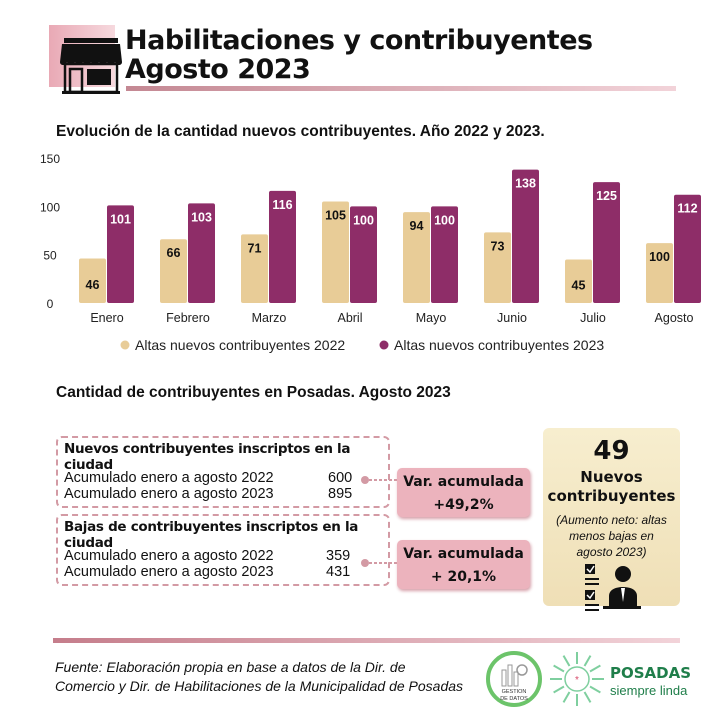 The width and height of the screenshot is (719, 716). Describe the element at coordinates (611, 496) in the screenshot. I see `net-label2: contribuyentes` at that location.